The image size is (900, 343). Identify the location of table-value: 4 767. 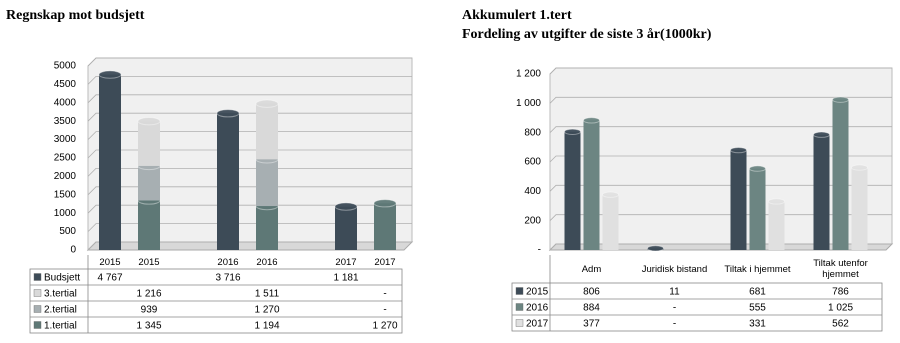
(109, 278).